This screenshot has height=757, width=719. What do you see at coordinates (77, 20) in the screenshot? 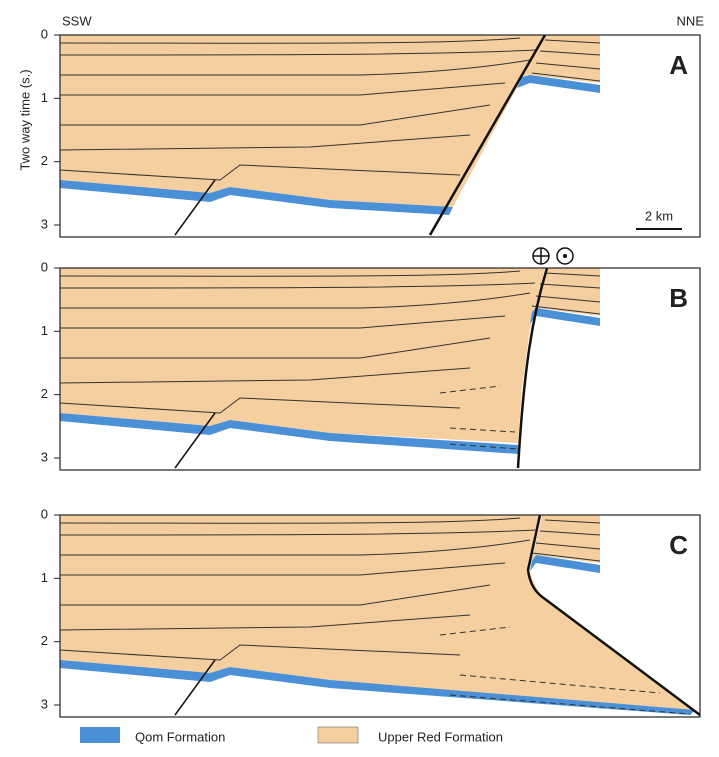
I see `direction-left: SSW` at bounding box center [77, 20].